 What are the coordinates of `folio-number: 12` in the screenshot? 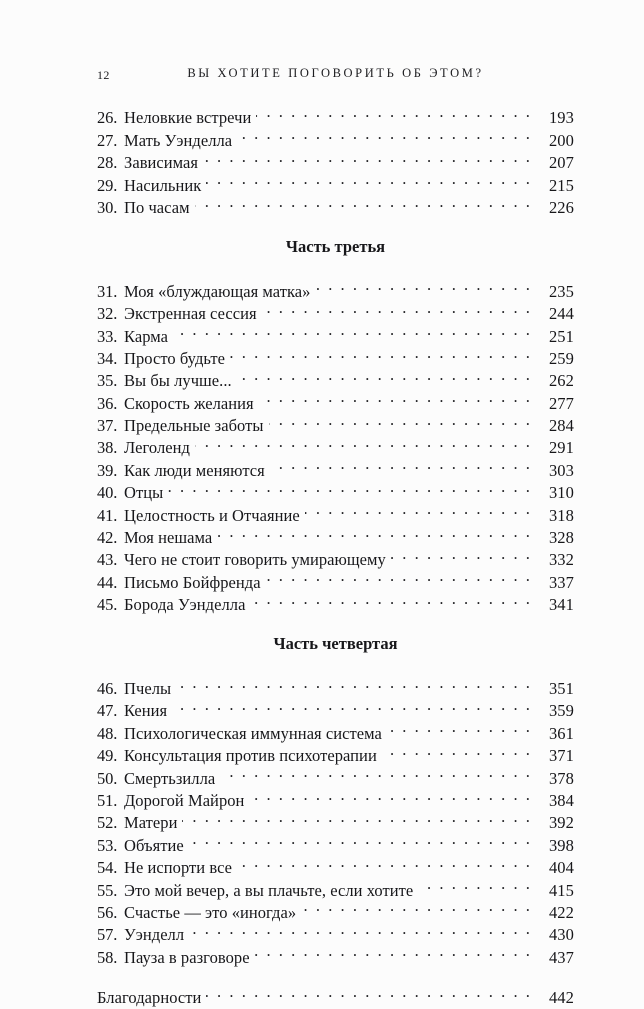 It's located at (103, 75).